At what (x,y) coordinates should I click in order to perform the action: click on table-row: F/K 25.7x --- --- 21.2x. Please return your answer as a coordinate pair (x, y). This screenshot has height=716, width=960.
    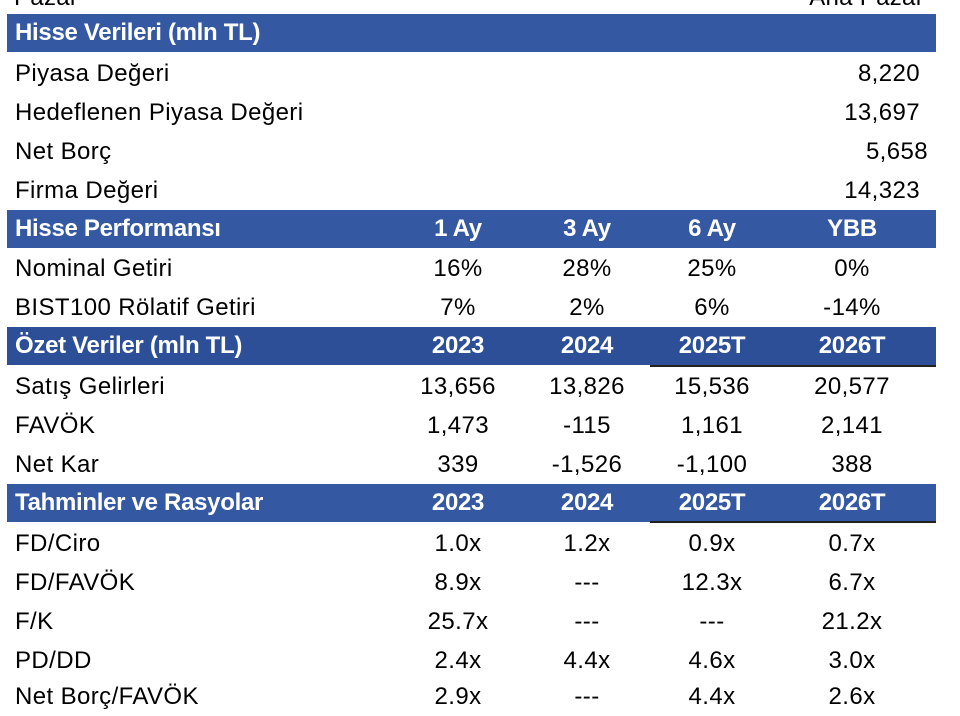
    Looking at the image, I should click on (471, 621).